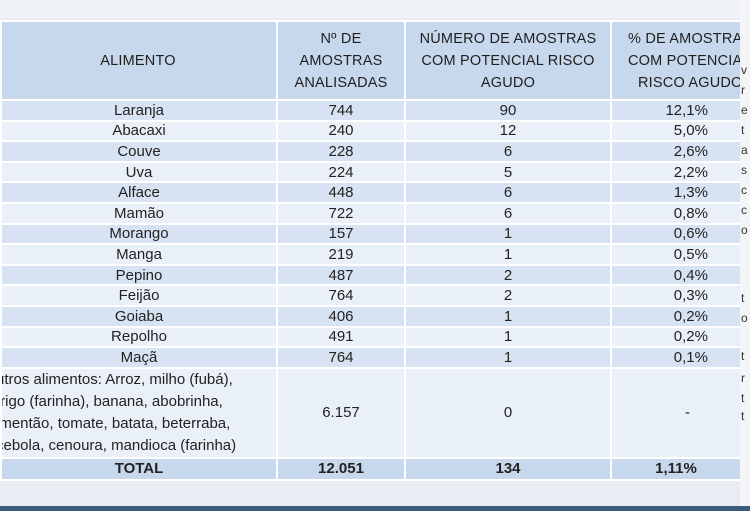 The width and height of the screenshot is (750, 511). What do you see at coordinates (139, 468) in the screenshot?
I see `cell-total-label: TOTAL` at bounding box center [139, 468].